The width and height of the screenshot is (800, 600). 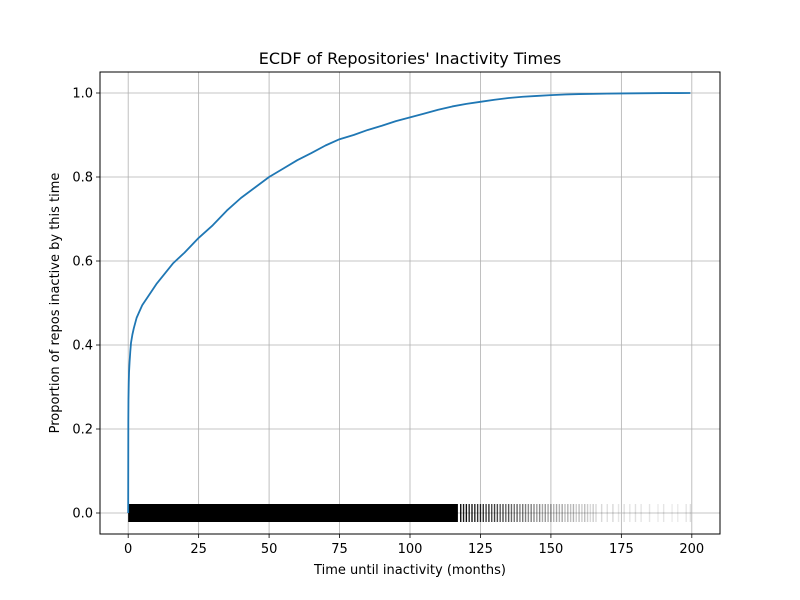 What do you see at coordinates (82, 514) in the screenshot?
I see `y-tick-label: 0.0` at bounding box center [82, 514].